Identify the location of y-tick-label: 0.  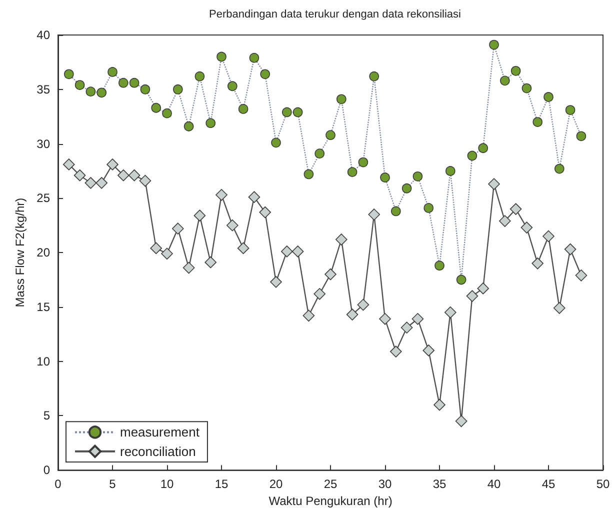
(46, 470).